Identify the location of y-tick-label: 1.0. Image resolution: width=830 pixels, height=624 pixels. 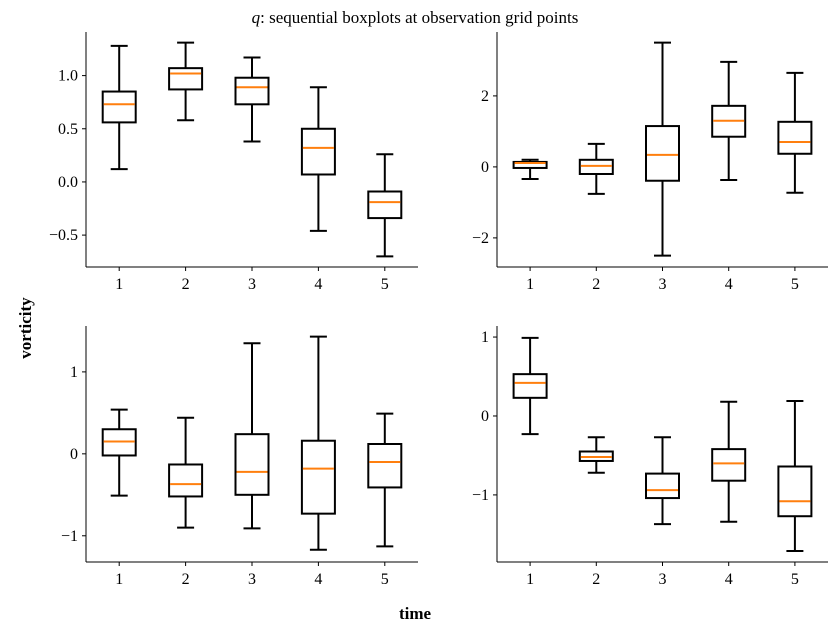
(68, 76).